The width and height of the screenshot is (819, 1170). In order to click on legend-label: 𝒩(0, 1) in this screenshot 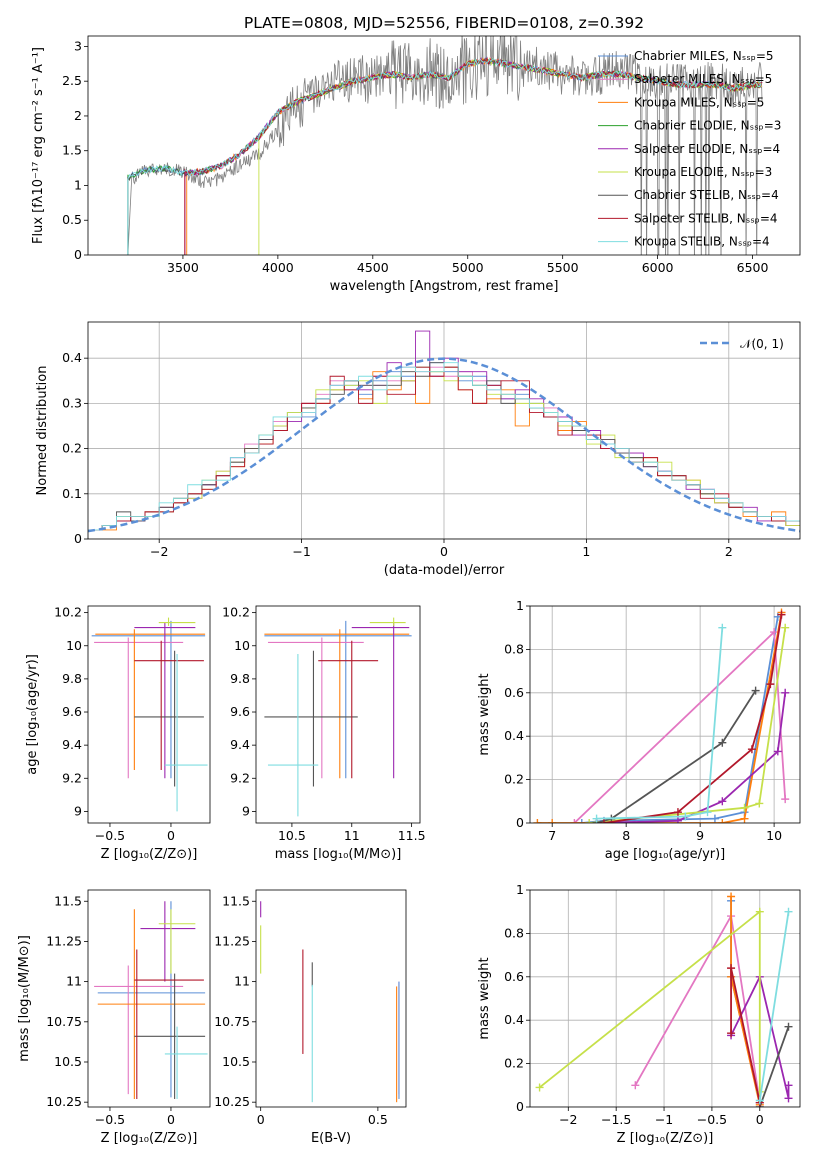, I will do `click(762, 344)`.